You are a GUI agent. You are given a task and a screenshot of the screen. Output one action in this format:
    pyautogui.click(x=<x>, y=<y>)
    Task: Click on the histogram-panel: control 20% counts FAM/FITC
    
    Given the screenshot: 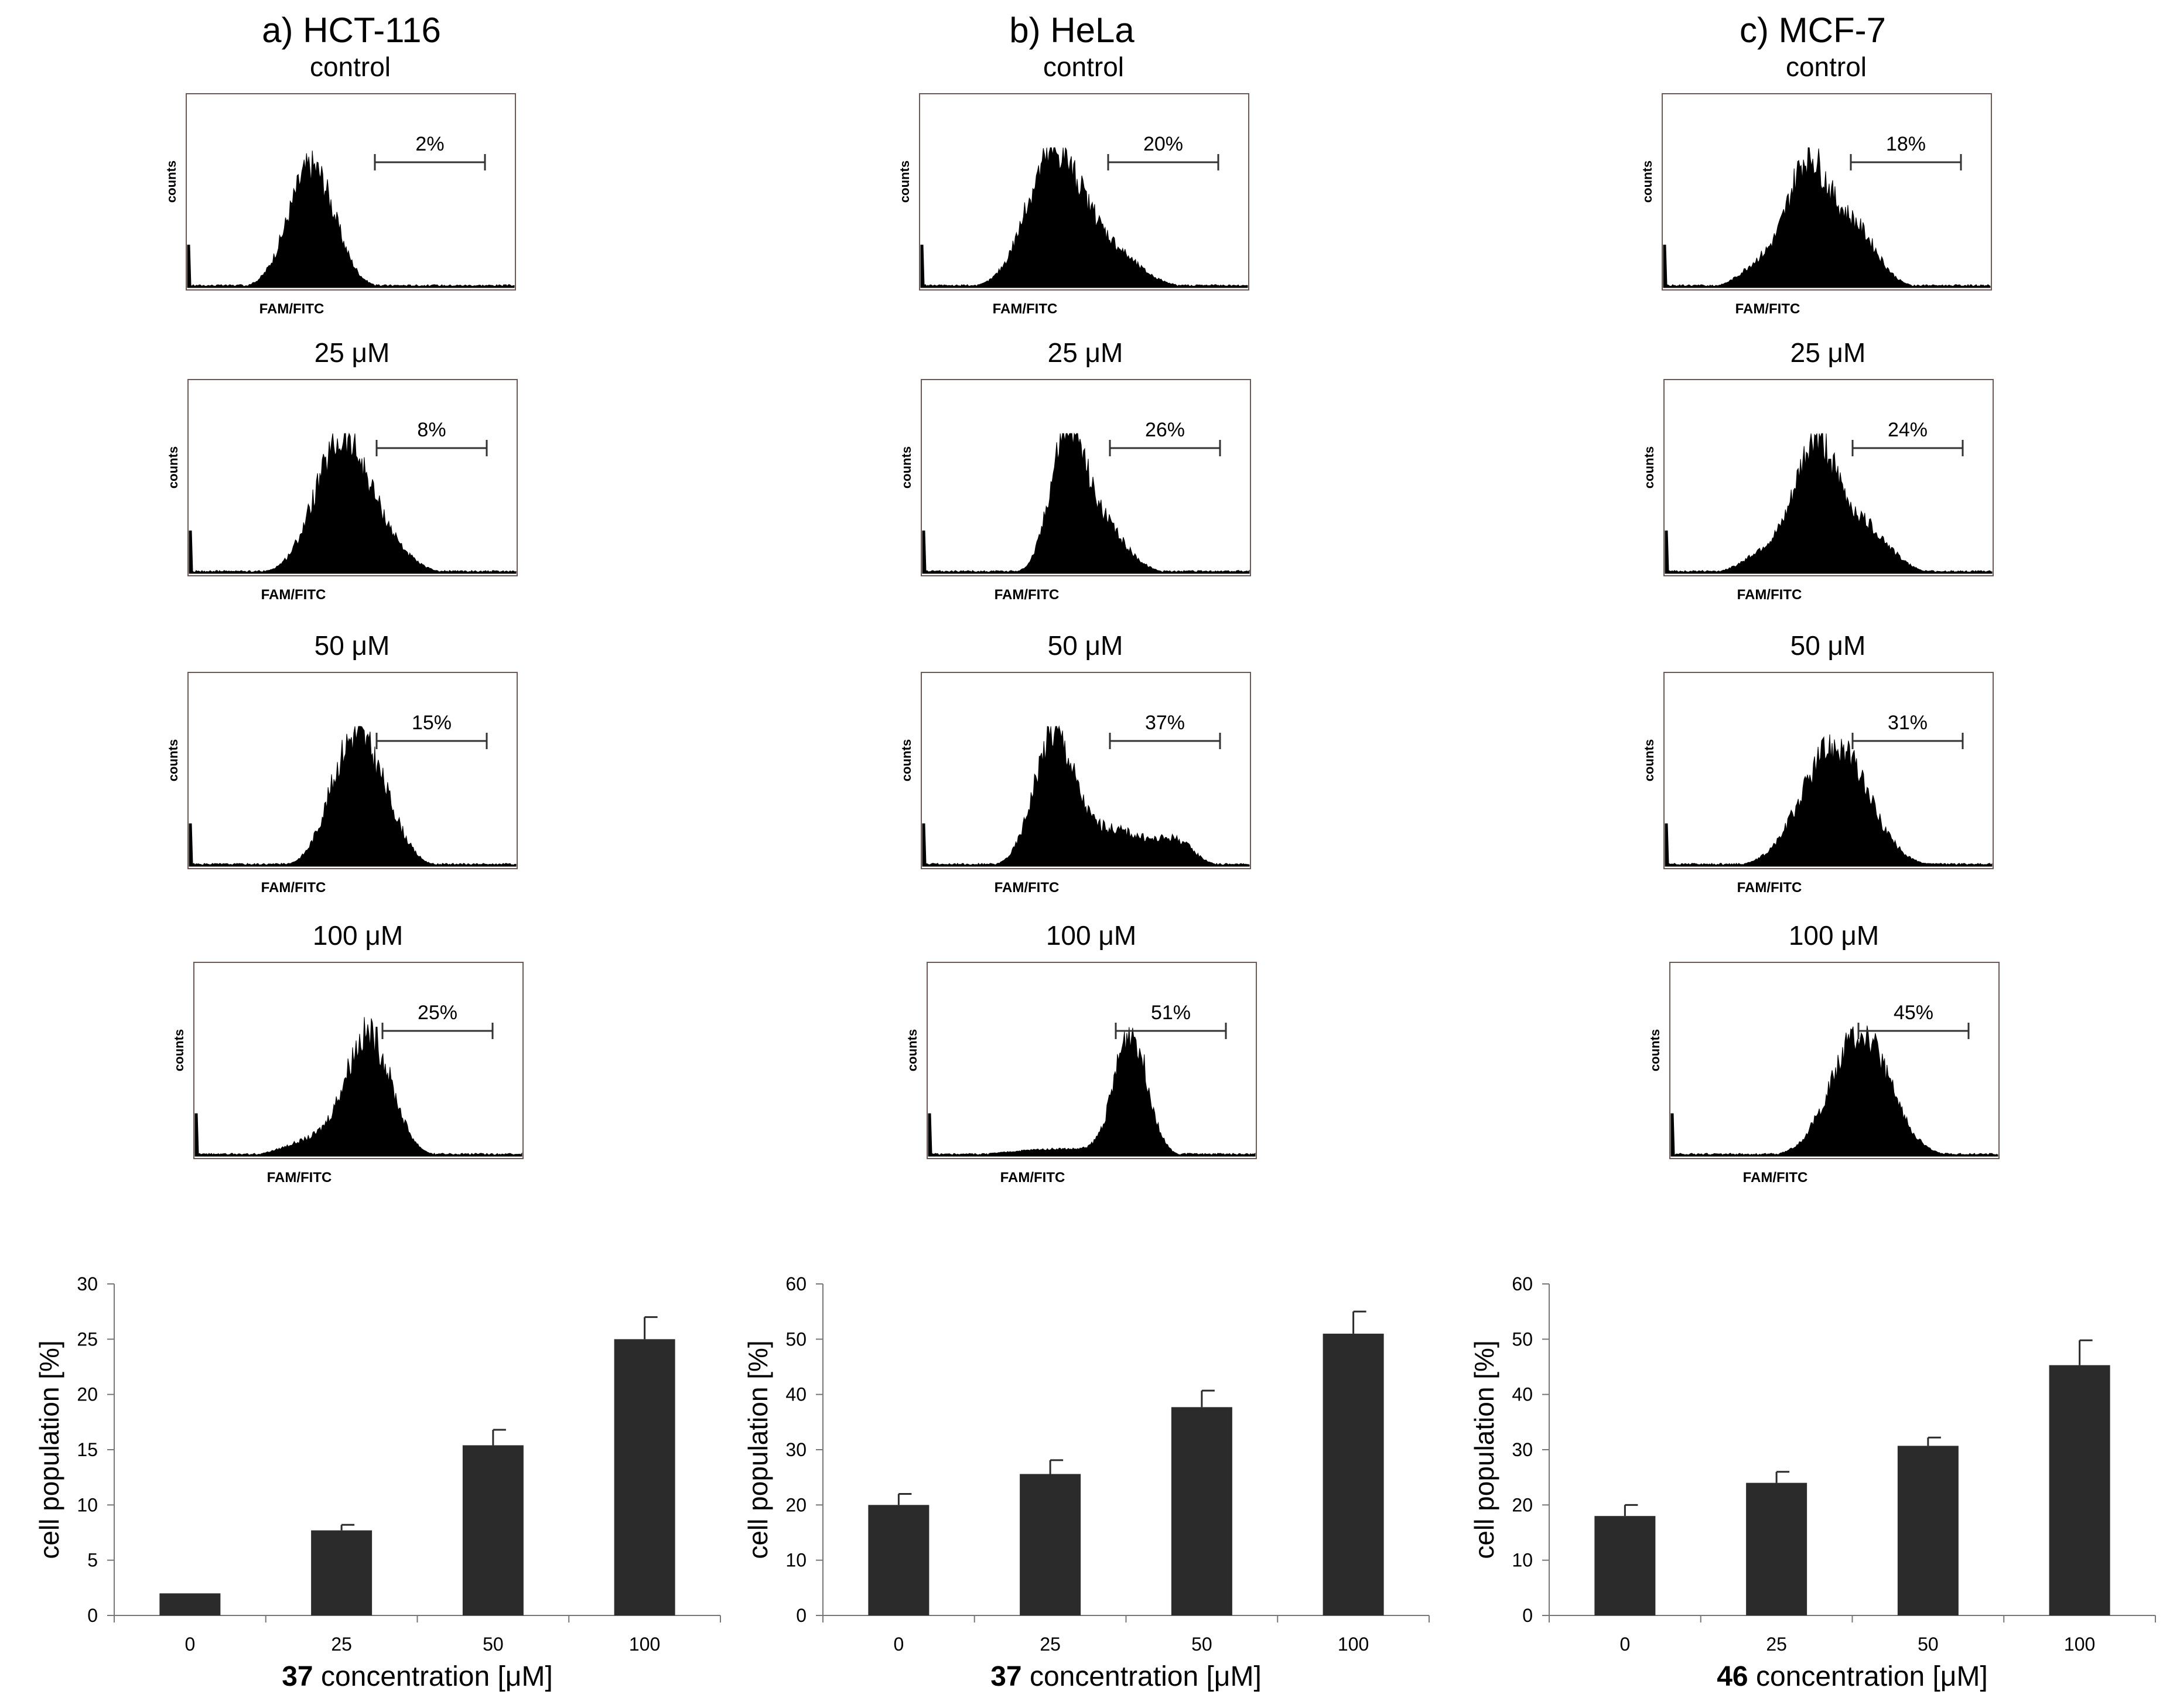 What is the action you would take?
    pyautogui.click(x=1073, y=184)
    